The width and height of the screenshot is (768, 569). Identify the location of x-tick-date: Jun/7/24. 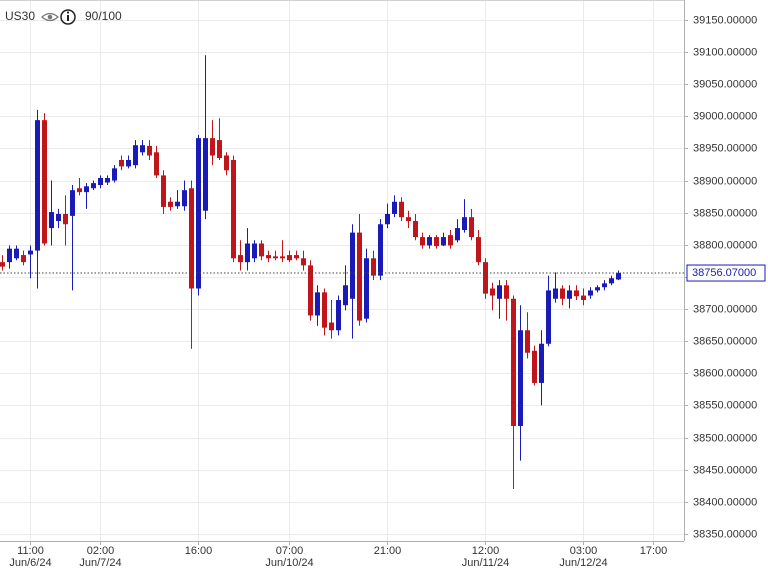
(100, 563).